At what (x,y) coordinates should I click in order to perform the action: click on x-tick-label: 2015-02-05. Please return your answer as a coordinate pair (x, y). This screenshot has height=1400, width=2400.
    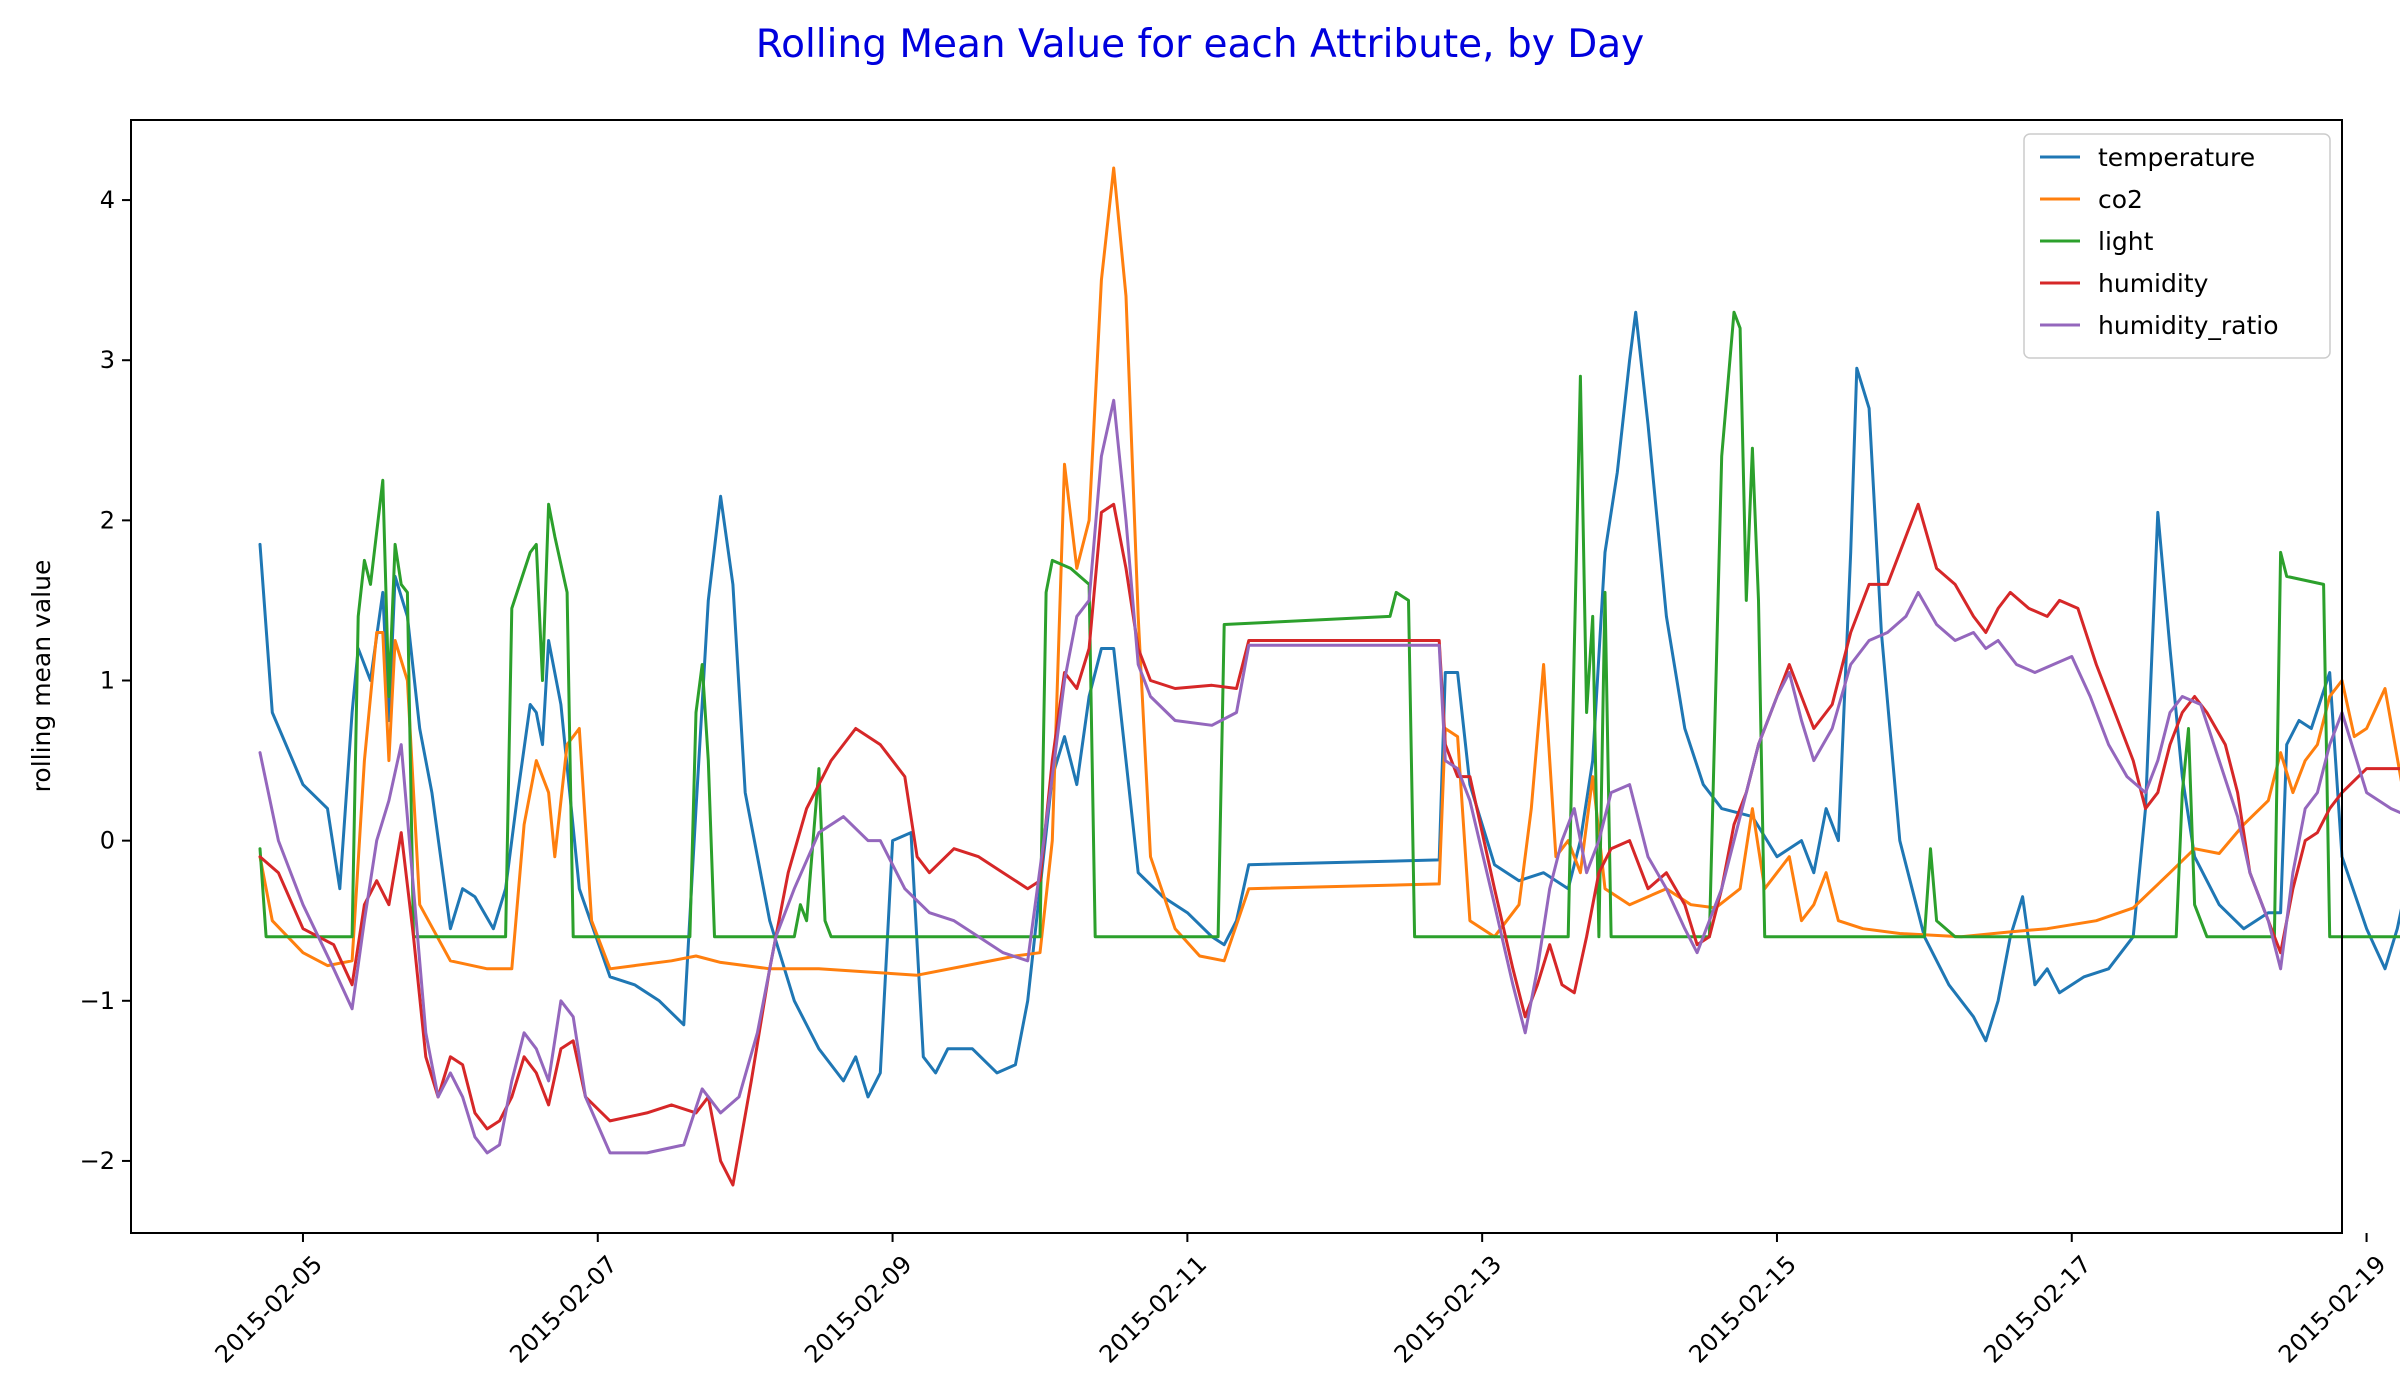
    Looking at the image, I should click on (269, 1309).